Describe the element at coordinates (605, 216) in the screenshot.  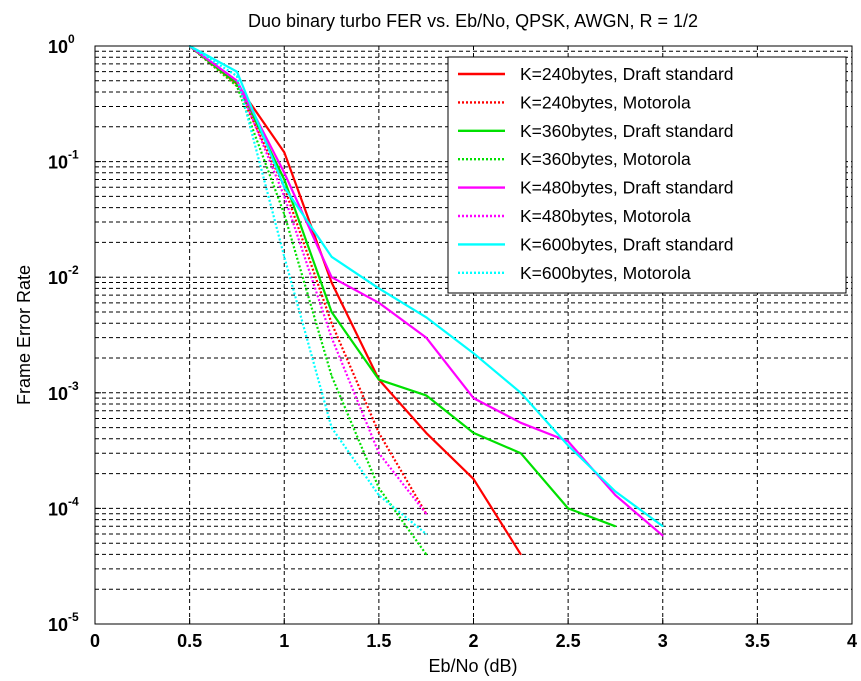
I see `legend-label: K=480bytes, Motorola` at that location.